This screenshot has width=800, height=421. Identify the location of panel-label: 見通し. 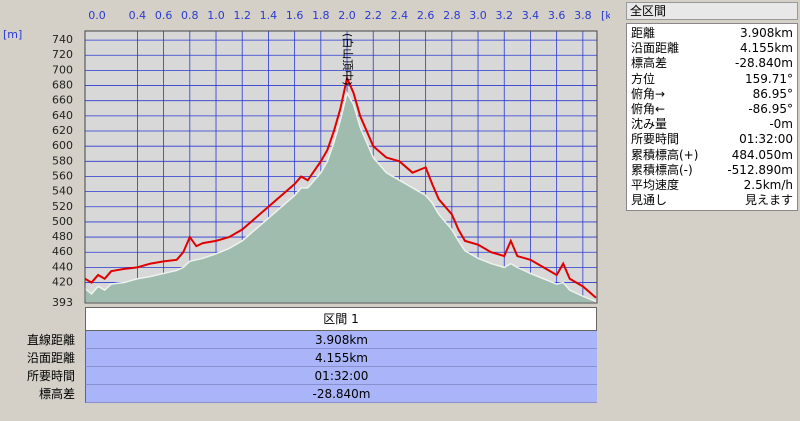
(649, 200).